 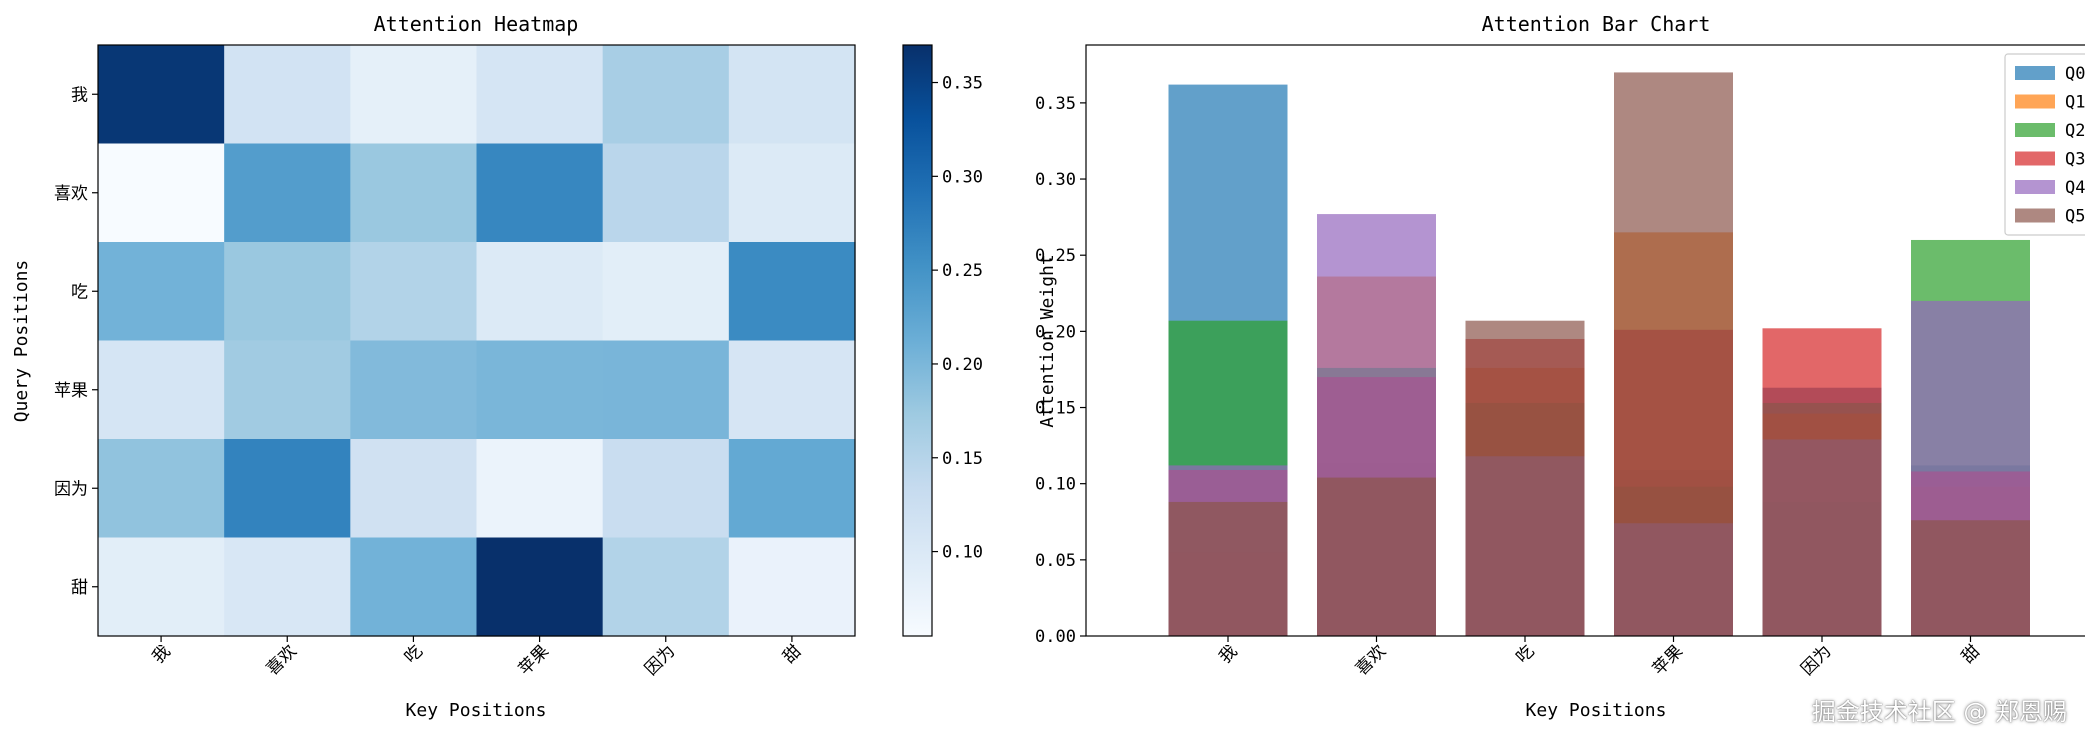 What do you see at coordinates (1055, 485) in the screenshot?
I see `bar-ytick-label: 0.10` at bounding box center [1055, 485].